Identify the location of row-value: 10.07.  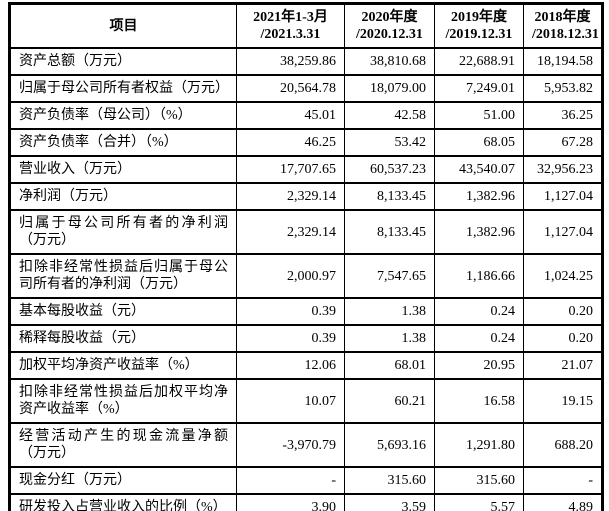
(290, 401).